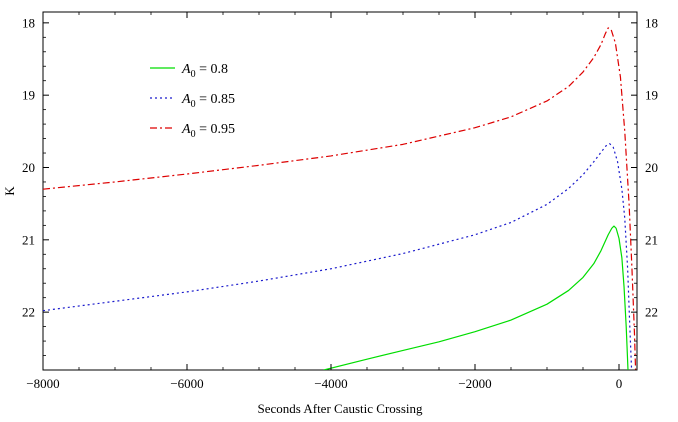 The width and height of the screenshot is (678, 422). I want to click on legend-label-2: A0 = 0.85, so click(208, 101).